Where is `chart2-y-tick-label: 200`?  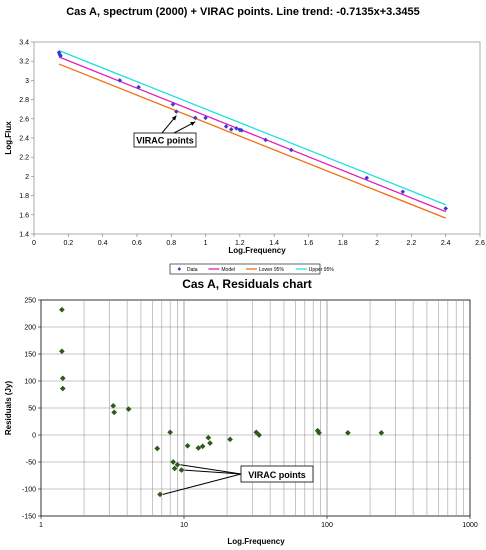 chart2-y-tick-label: 200 is located at coordinates (30, 328).